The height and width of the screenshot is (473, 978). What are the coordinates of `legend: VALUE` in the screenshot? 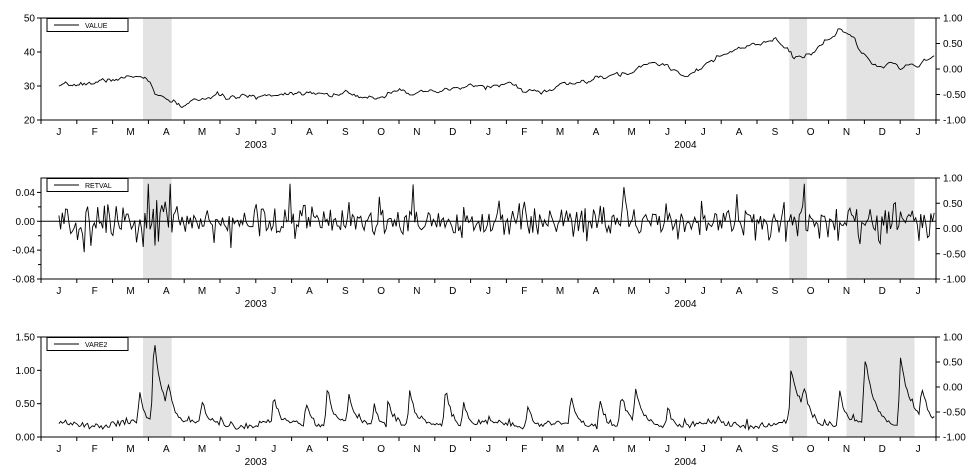 It's located at (87, 25).